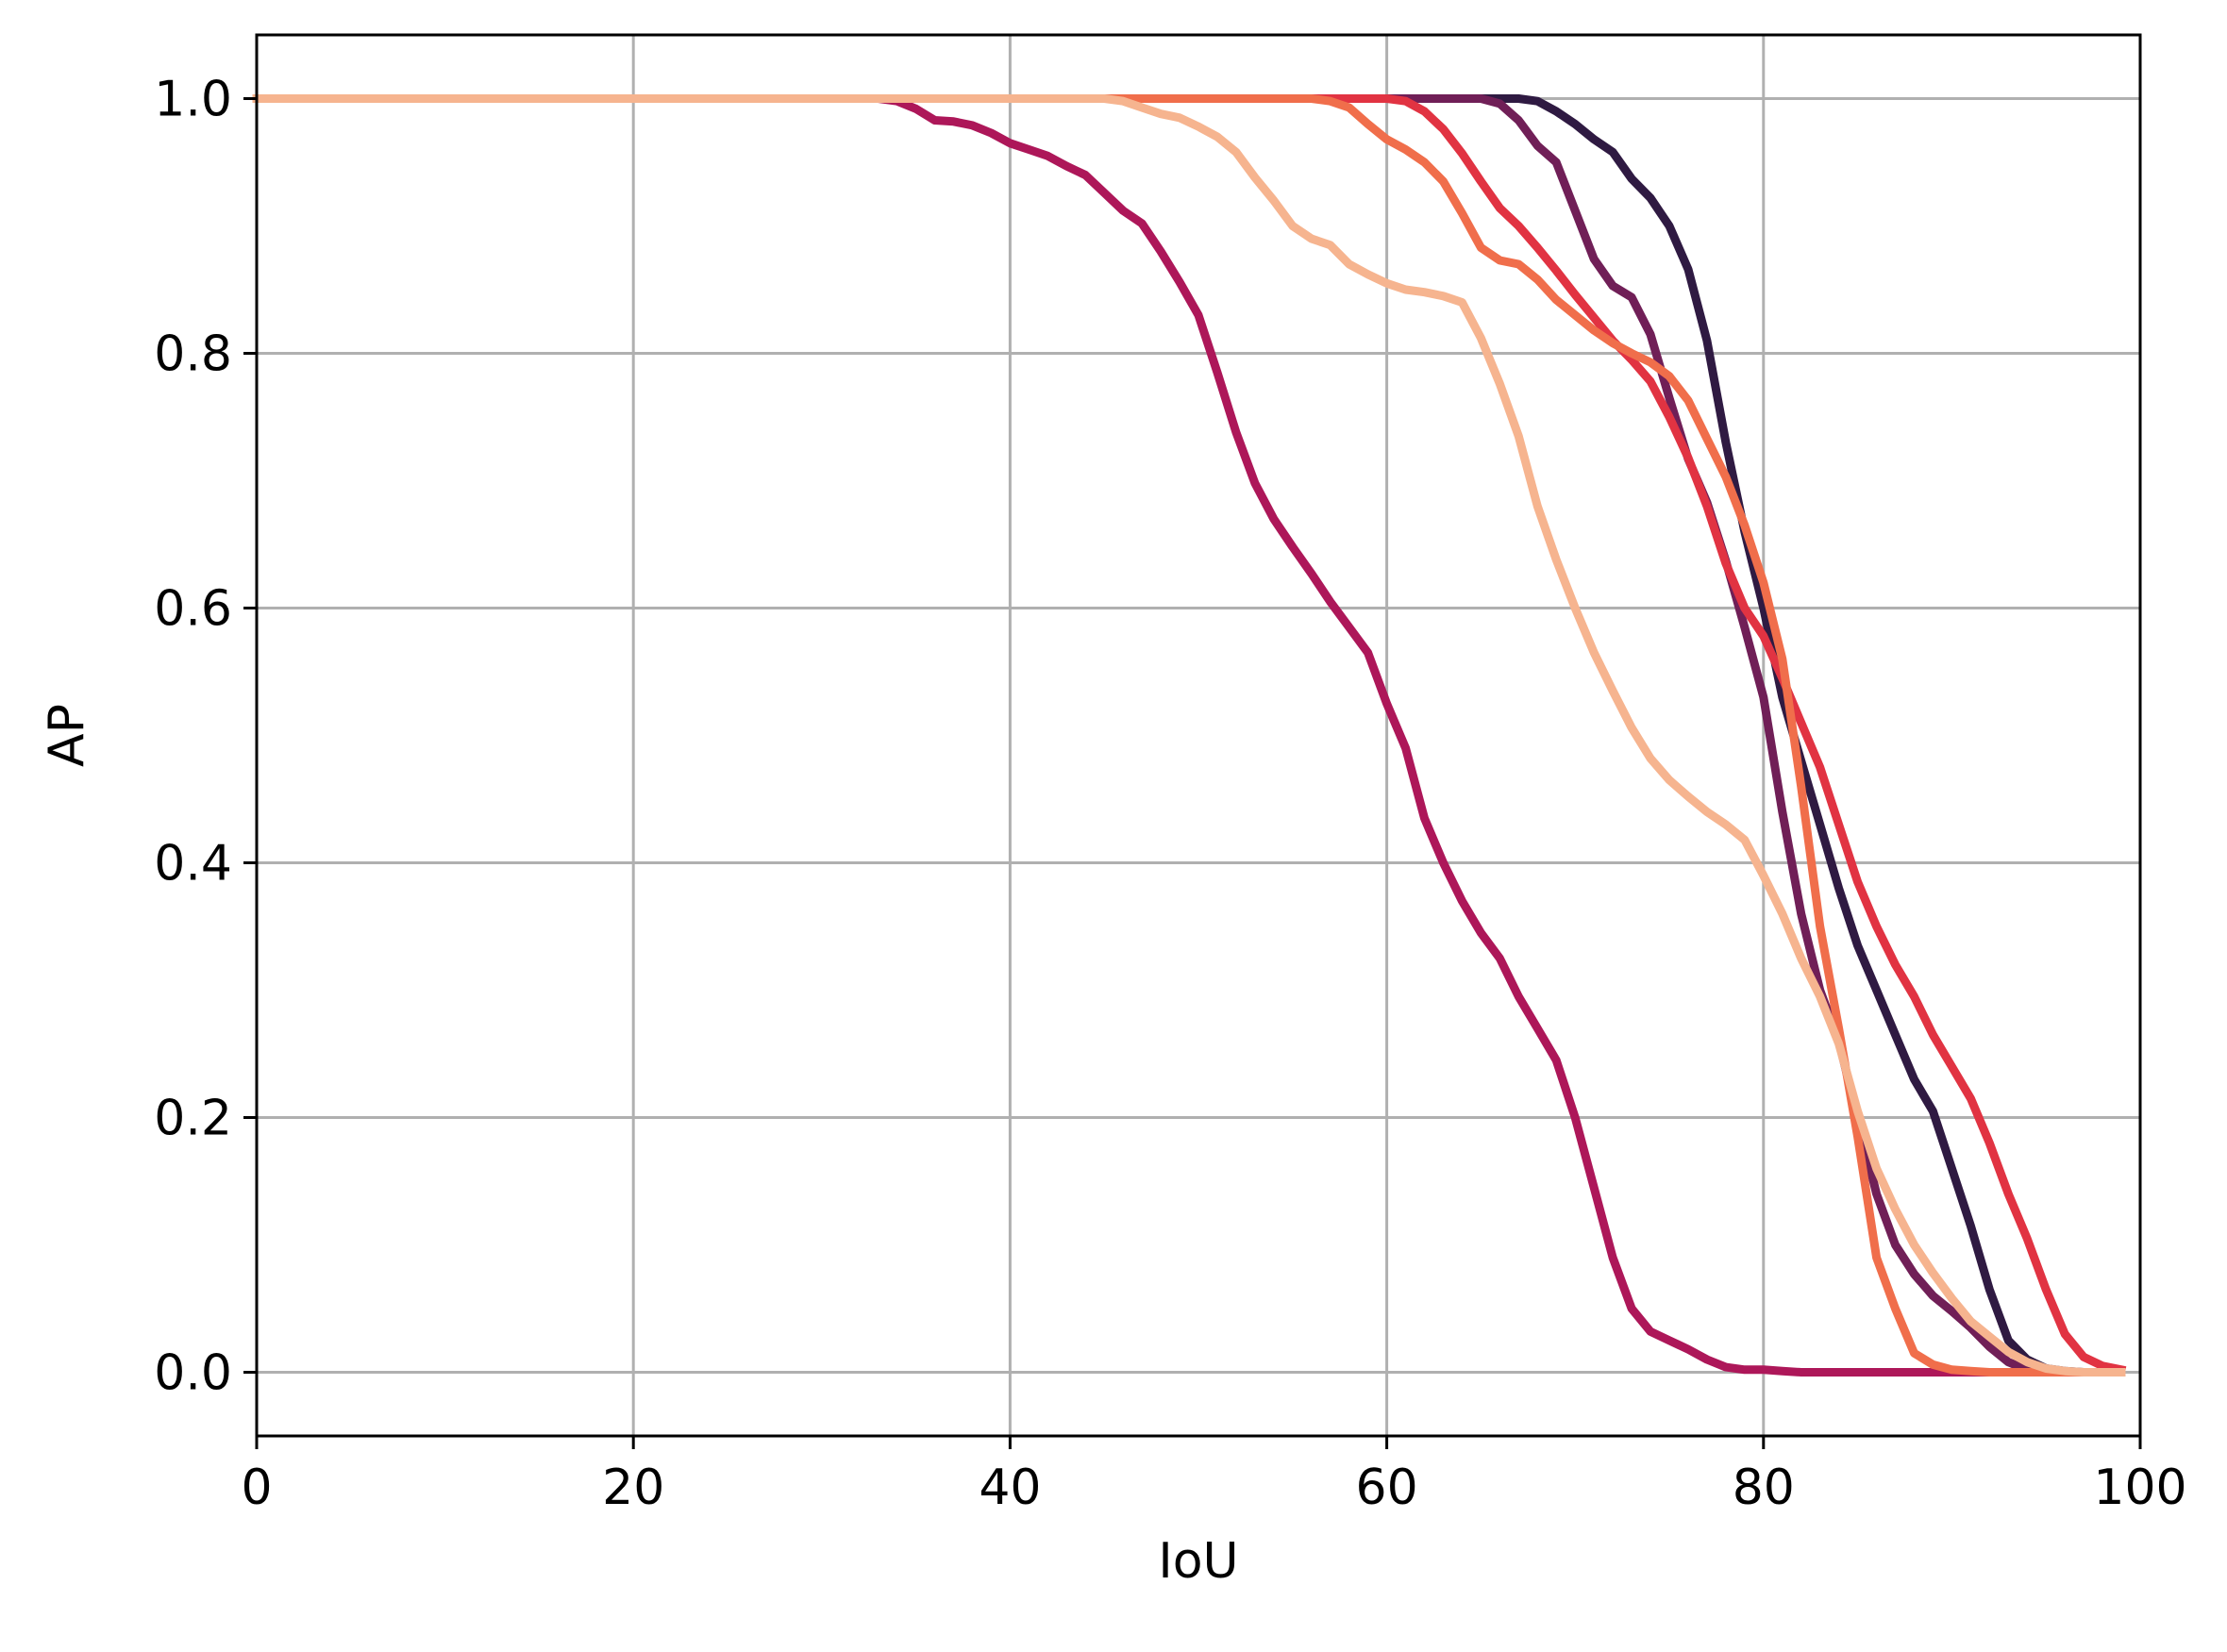  Describe the element at coordinates (1214, 1476) in the screenshot. I see `x-axis-ticks: 0 20 40 60 80 100` at that location.